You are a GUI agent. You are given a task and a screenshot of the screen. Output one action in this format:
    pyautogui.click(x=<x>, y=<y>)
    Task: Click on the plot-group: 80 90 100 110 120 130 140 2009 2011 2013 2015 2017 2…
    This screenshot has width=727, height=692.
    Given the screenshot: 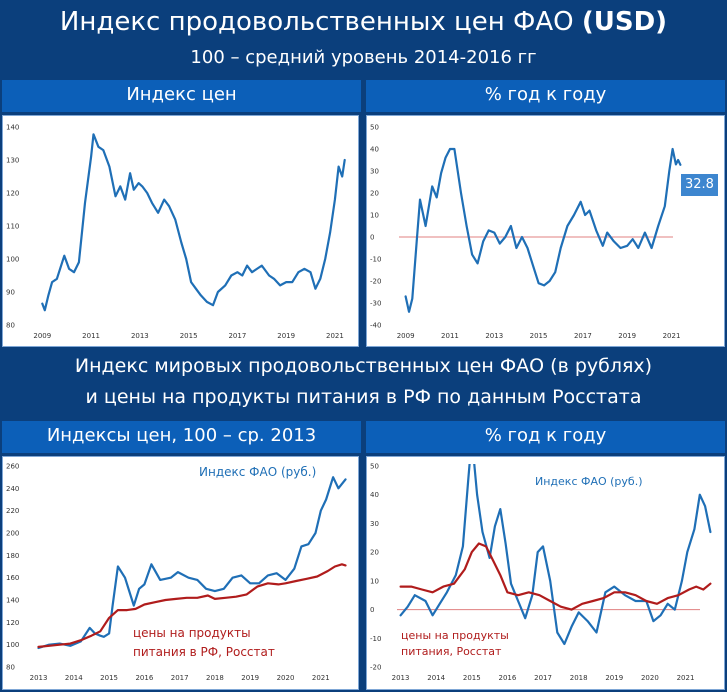 What is the action you would take?
    pyautogui.click(x=176, y=232)
    